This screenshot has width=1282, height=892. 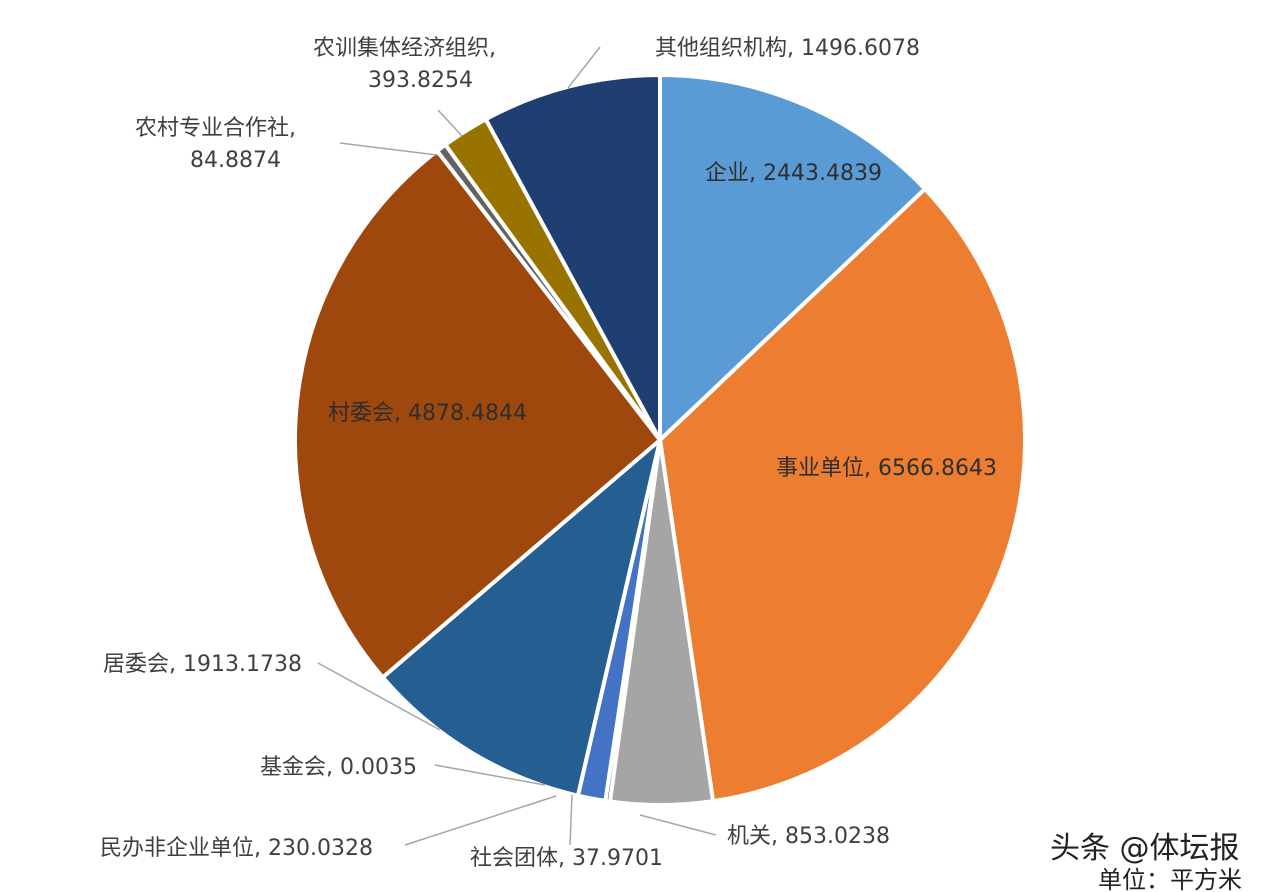 I want to click on slice-label: 社会团体, 37.9701, so click(x=566, y=858).